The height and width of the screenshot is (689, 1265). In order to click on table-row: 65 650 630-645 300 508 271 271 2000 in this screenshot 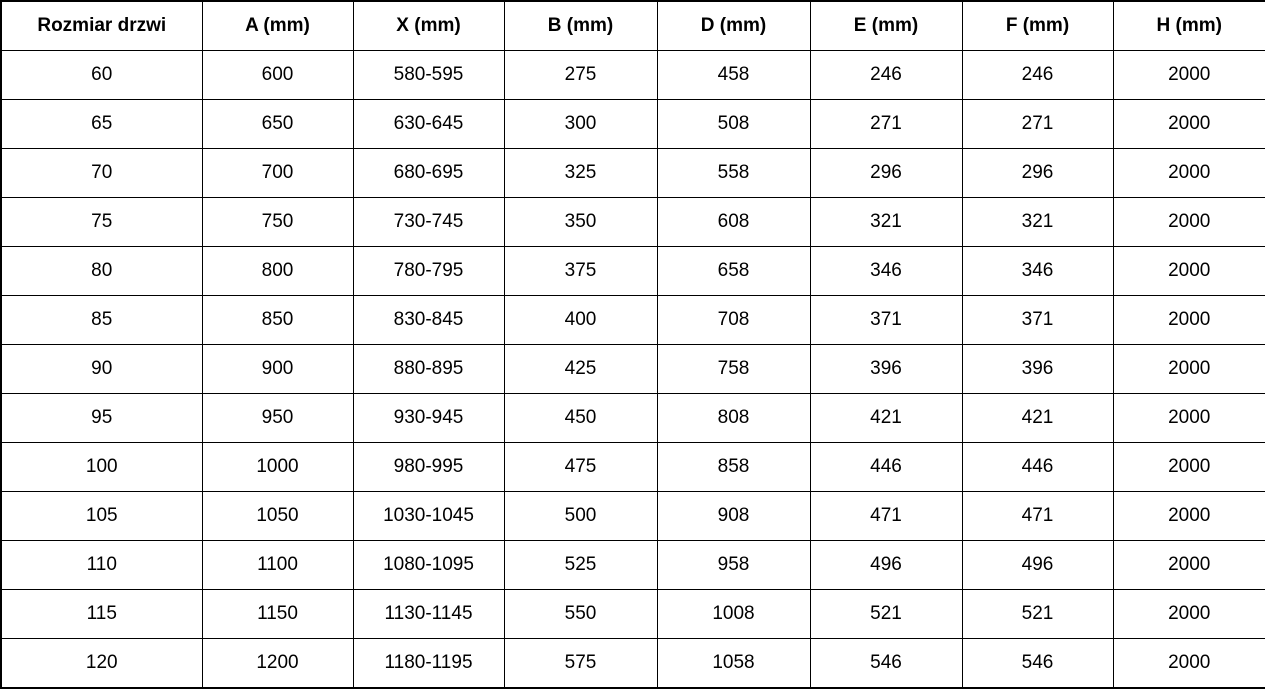, I will do `click(632, 124)`.